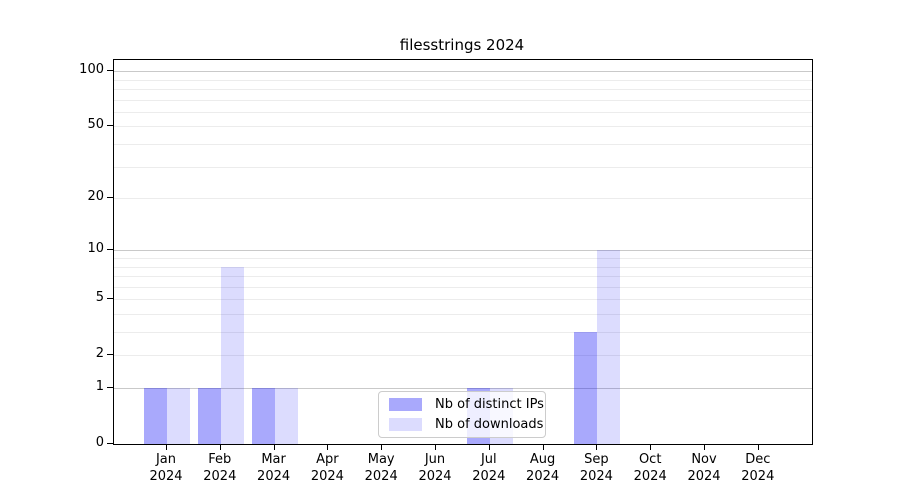  What do you see at coordinates (99, 354) in the screenshot?
I see `y-tick-label: 2` at bounding box center [99, 354].